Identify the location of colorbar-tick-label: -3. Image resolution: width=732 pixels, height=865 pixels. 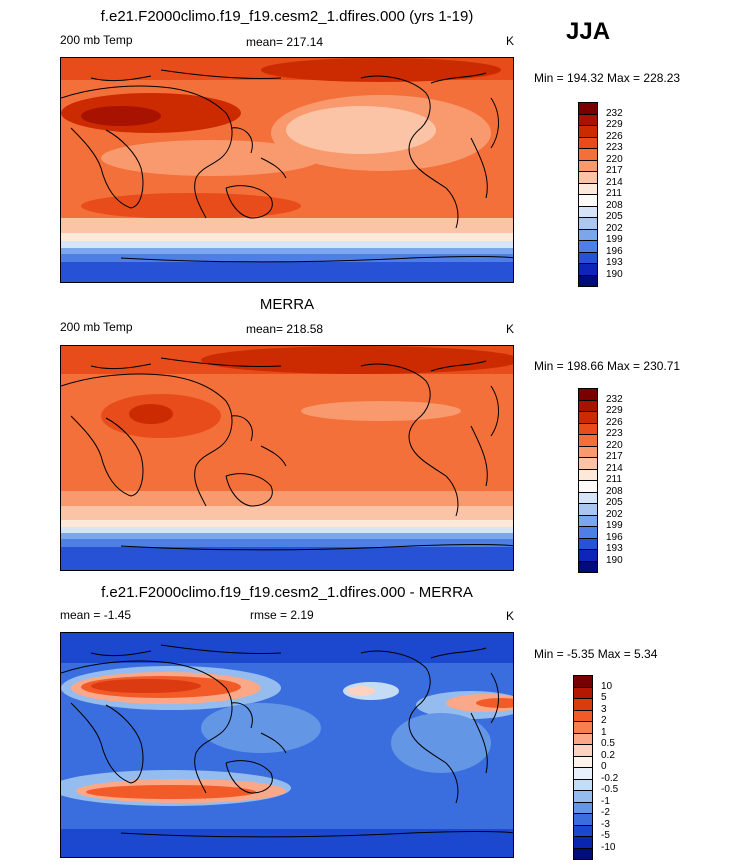
(605, 824).